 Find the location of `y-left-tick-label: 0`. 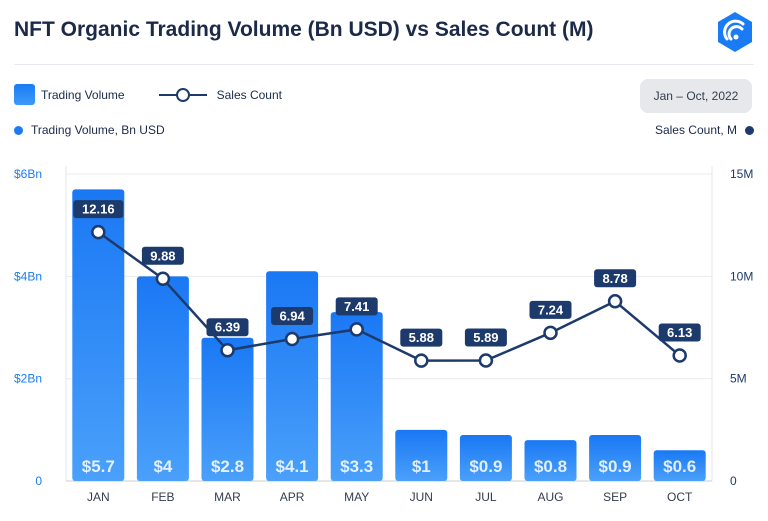

y-left-tick-label: 0 is located at coordinates (38, 481).